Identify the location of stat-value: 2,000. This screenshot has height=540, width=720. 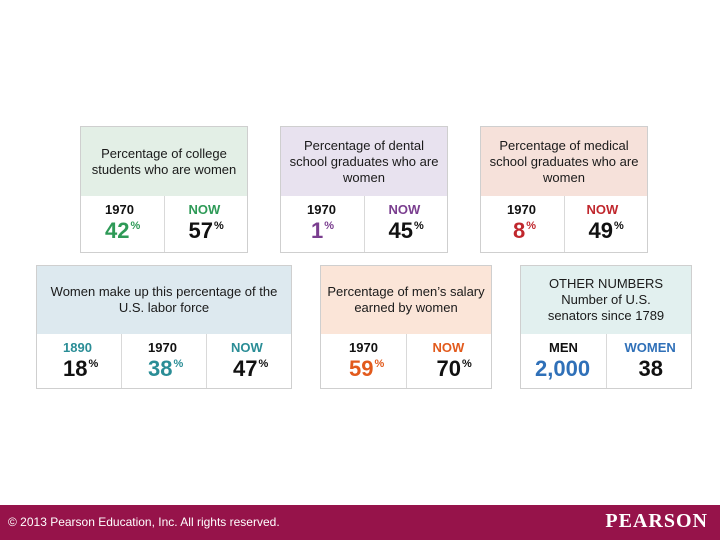
(563, 368).